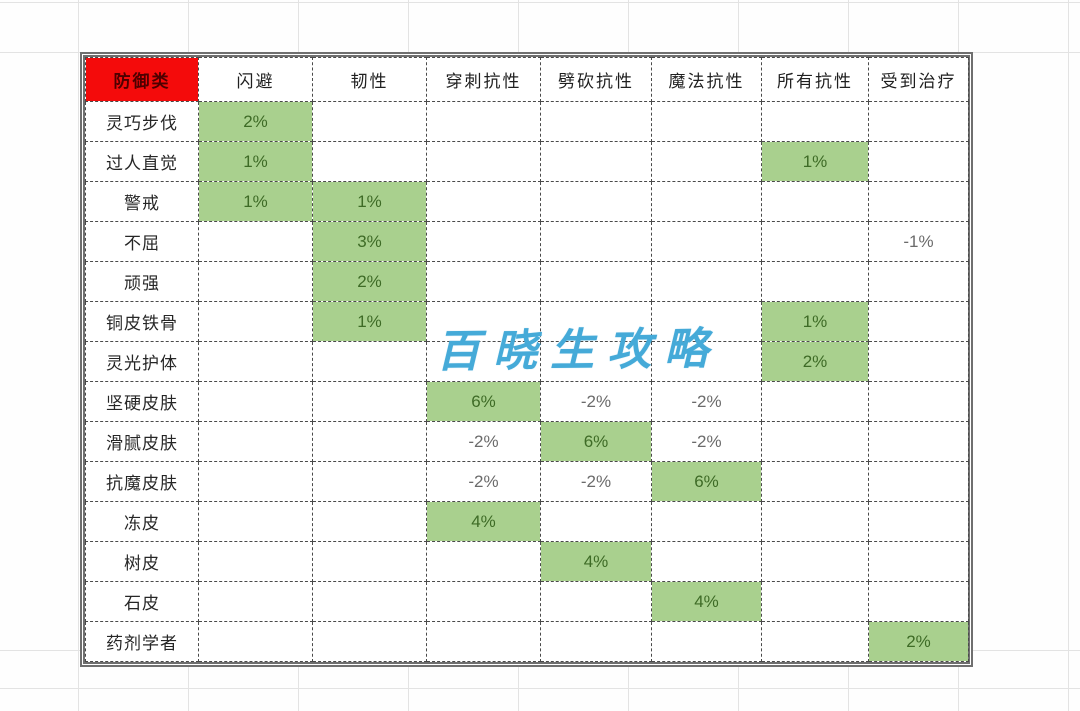 The width and height of the screenshot is (1080, 711). What do you see at coordinates (918, 241) in the screenshot?
I see `value-cell: -1%` at bounding box center [918, 241].